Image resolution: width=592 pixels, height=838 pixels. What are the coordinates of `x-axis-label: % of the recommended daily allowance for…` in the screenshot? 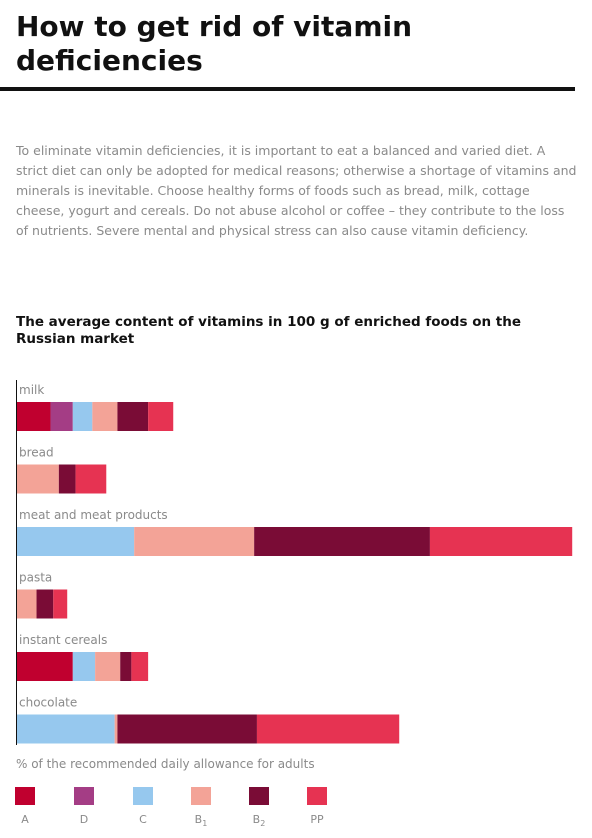 It's located at (165, 764).